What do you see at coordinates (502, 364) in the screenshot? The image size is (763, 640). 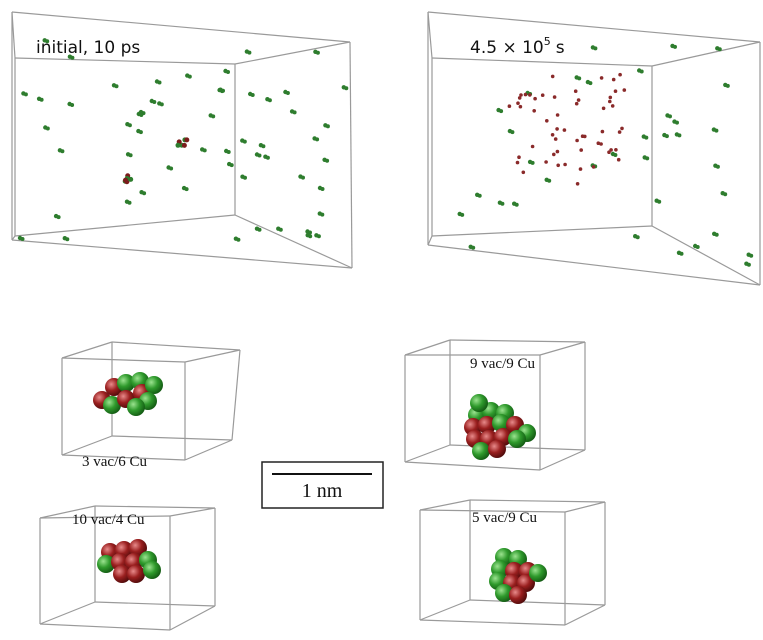 I see `cluster-label: 9 vac/9 Cu` at bounding box center [502, 364].